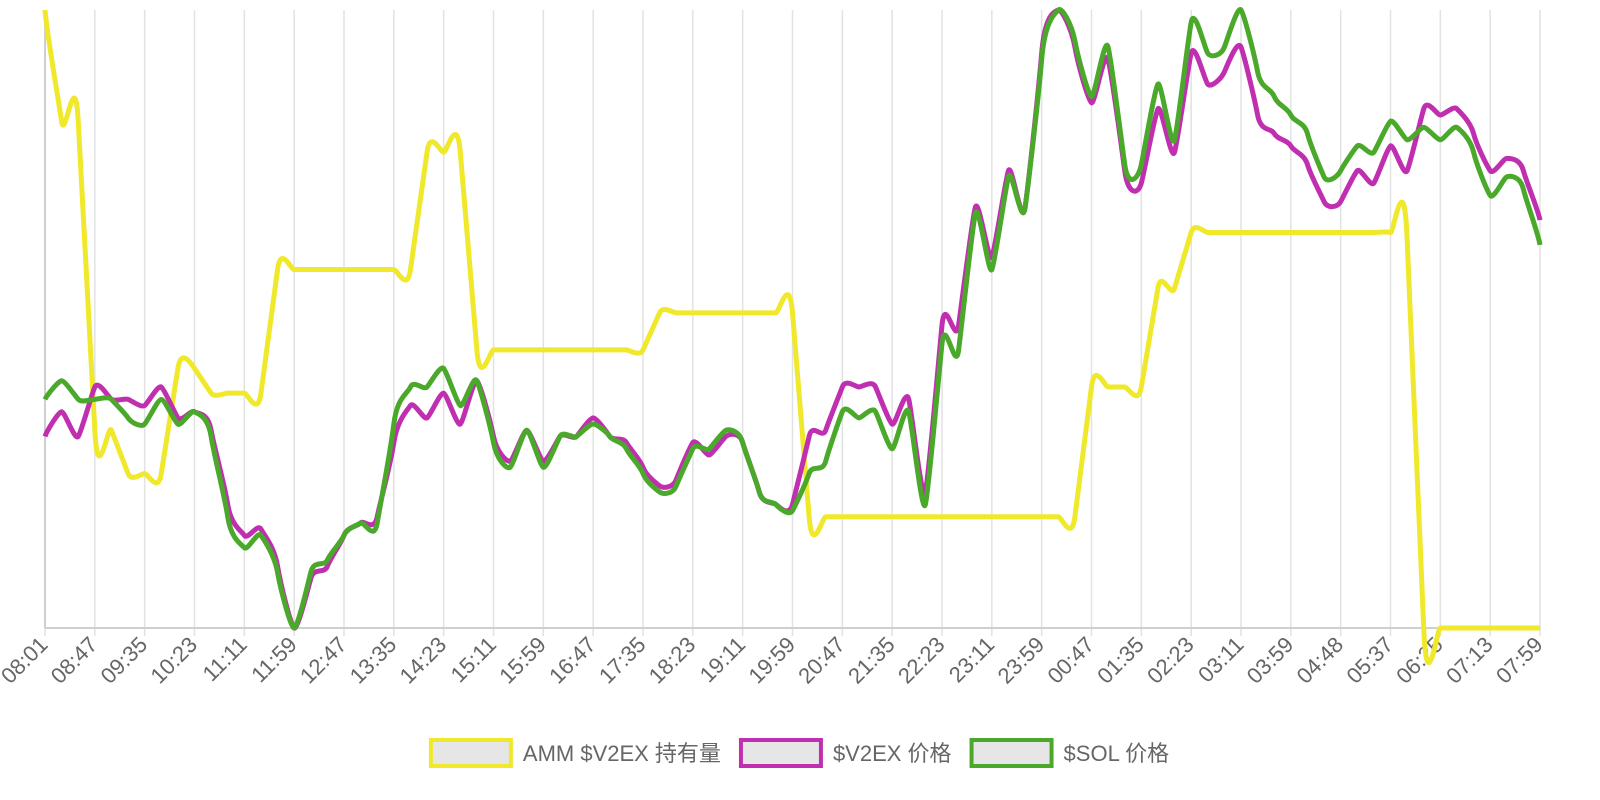 The height and width of the screenshot is (800, 1600). What do you see at coordinates (622, 753) in the screenshot?
I see `legend-label: AMM $V2EX 持有量` at bounding box center [622, 753].